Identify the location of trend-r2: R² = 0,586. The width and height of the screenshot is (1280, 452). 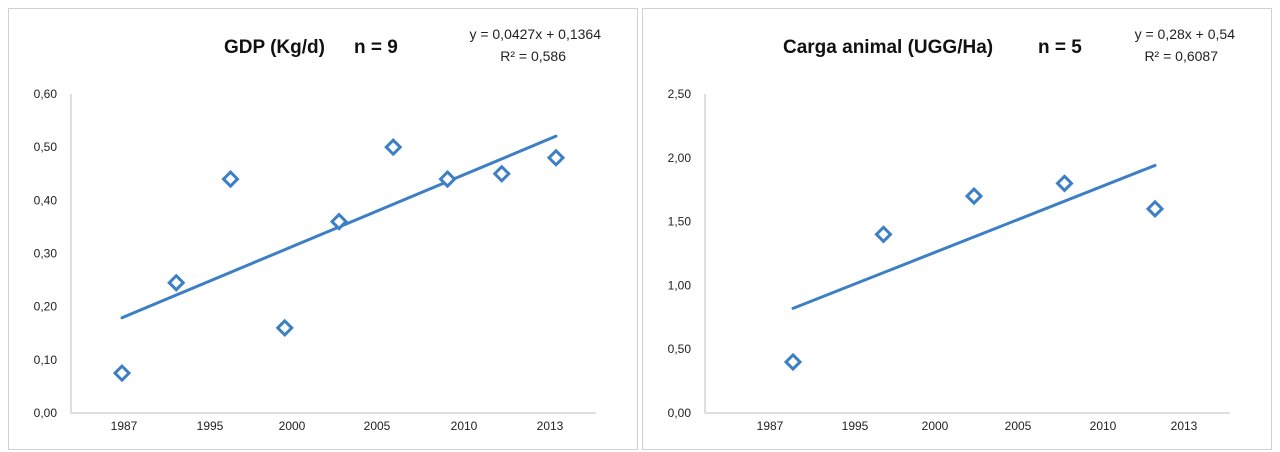
(533, 56).